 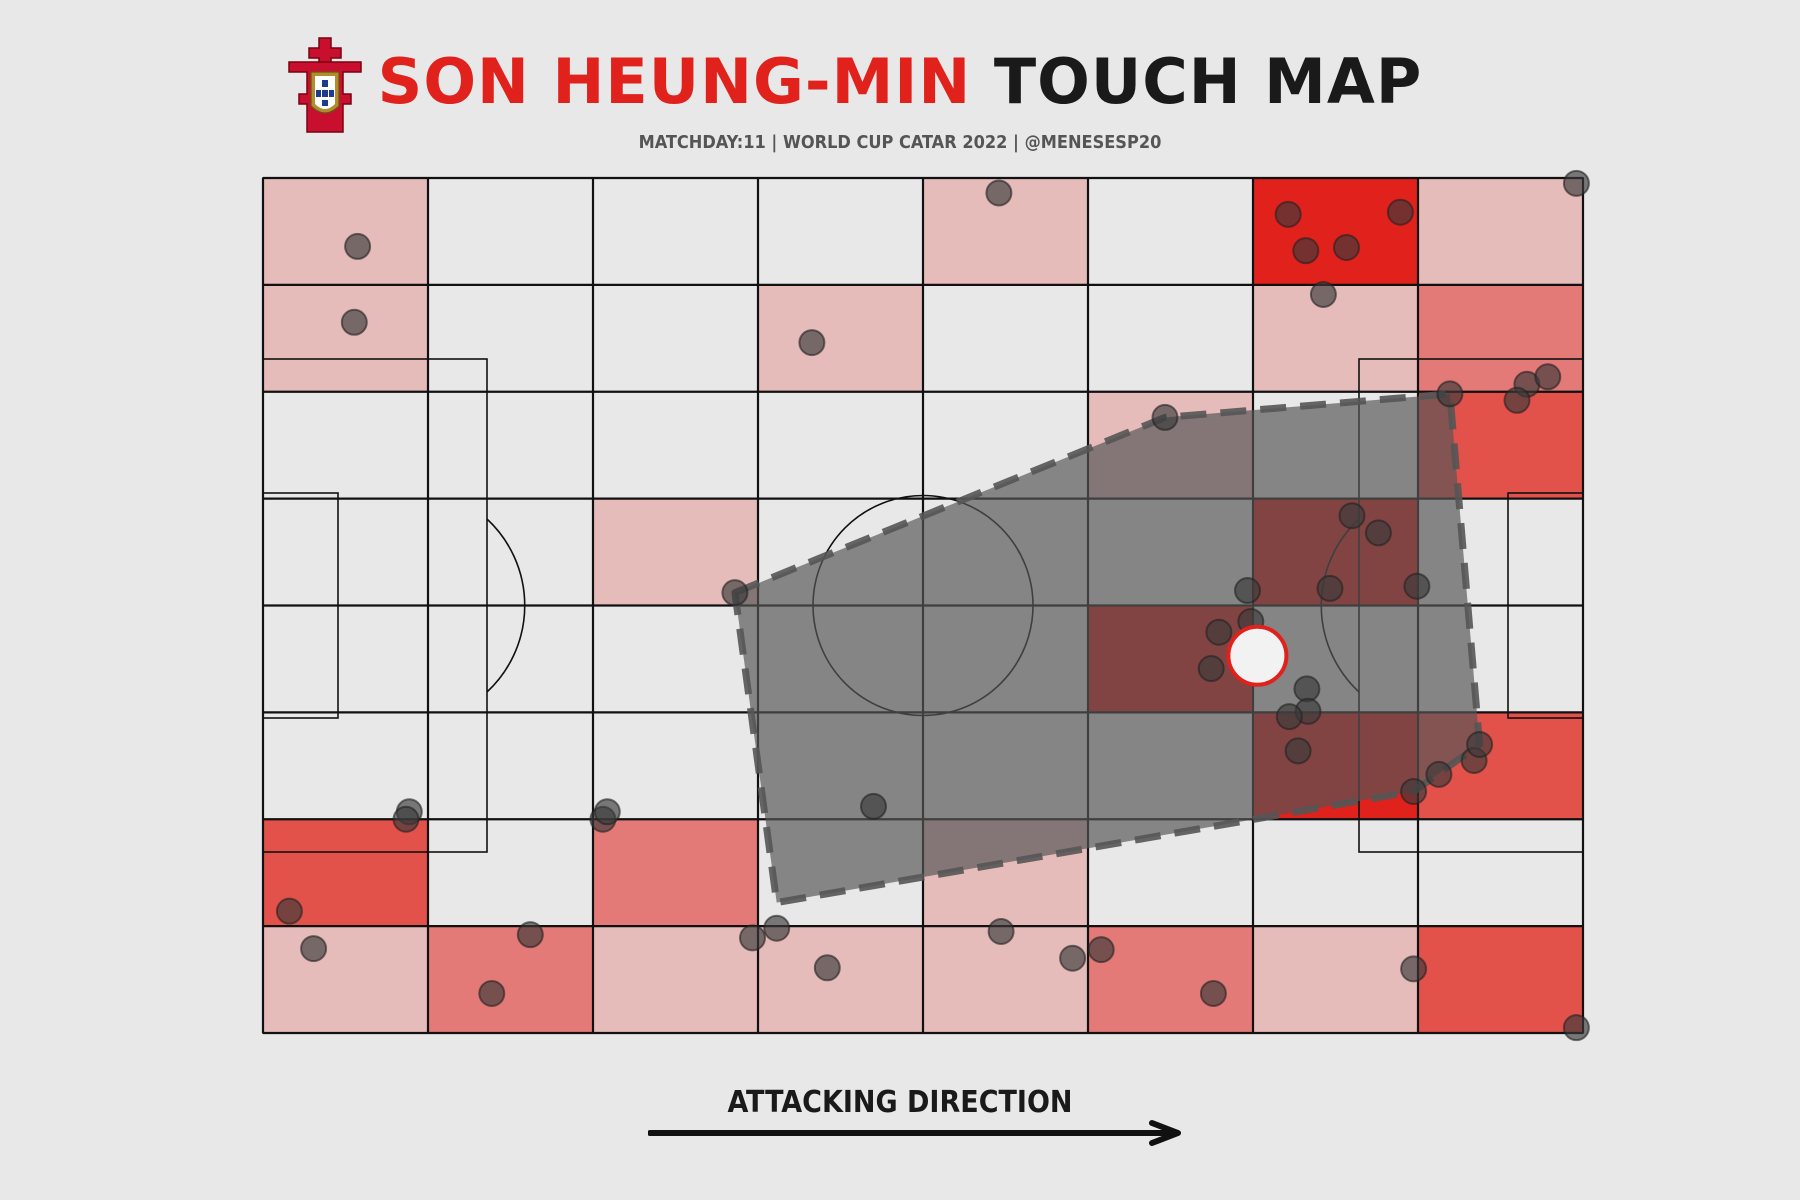 I want to click on heat-bin-r7-c2, so click(x=675, y=979).